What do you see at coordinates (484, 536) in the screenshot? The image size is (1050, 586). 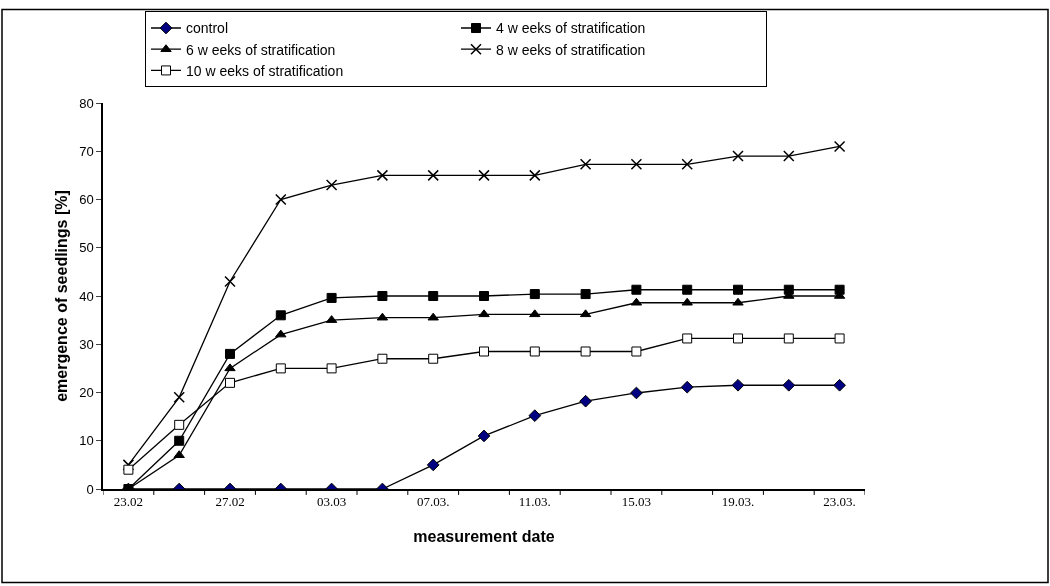 I see `x-axis-title: measurement date` at bounding box center [484, 536].